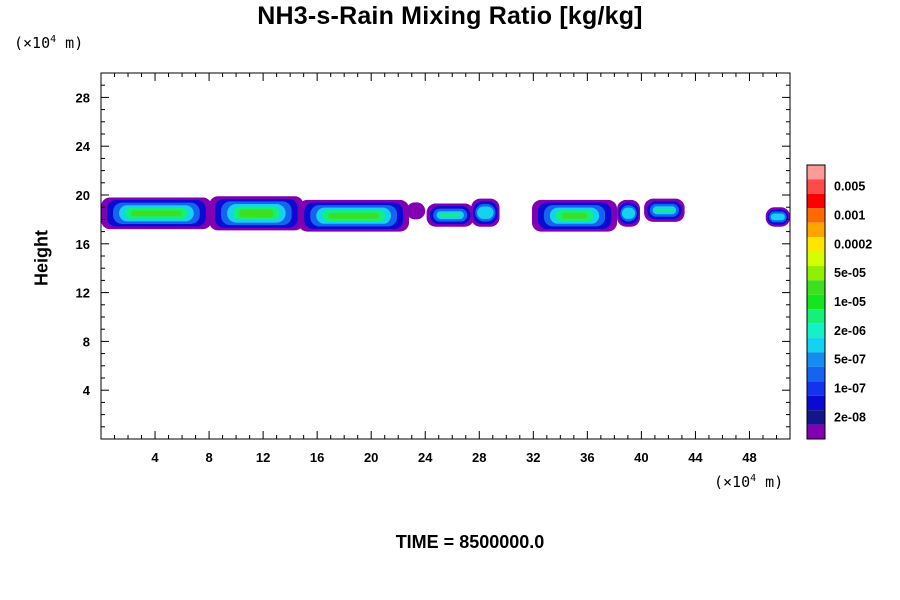  I want to click on y-tick-label: 4, so click(87, 390).